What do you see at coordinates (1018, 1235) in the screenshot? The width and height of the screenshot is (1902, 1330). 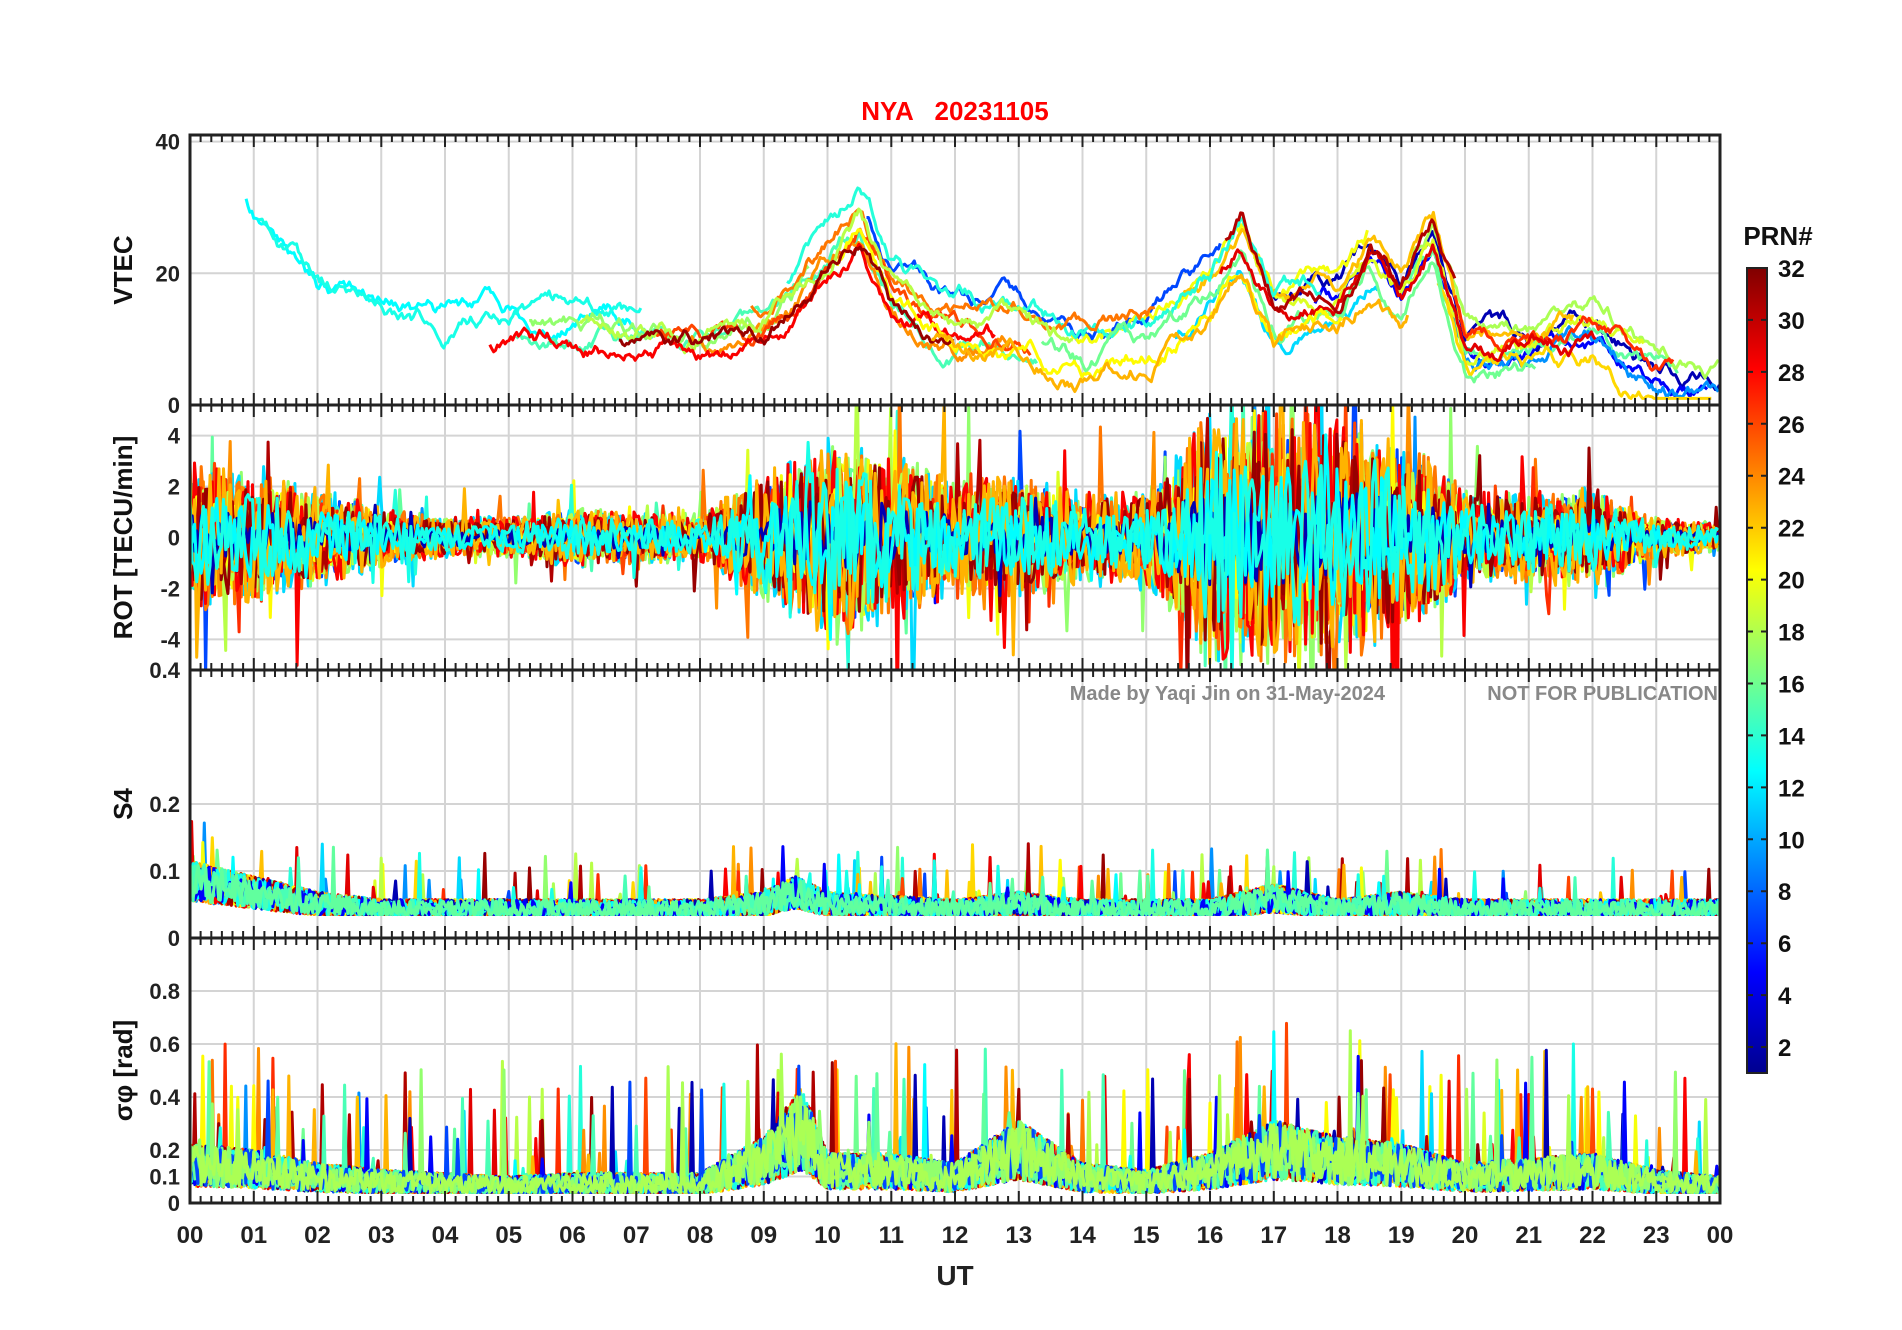 I see `x-tick-label-13: 13` at bounding box center [1018, 1235].